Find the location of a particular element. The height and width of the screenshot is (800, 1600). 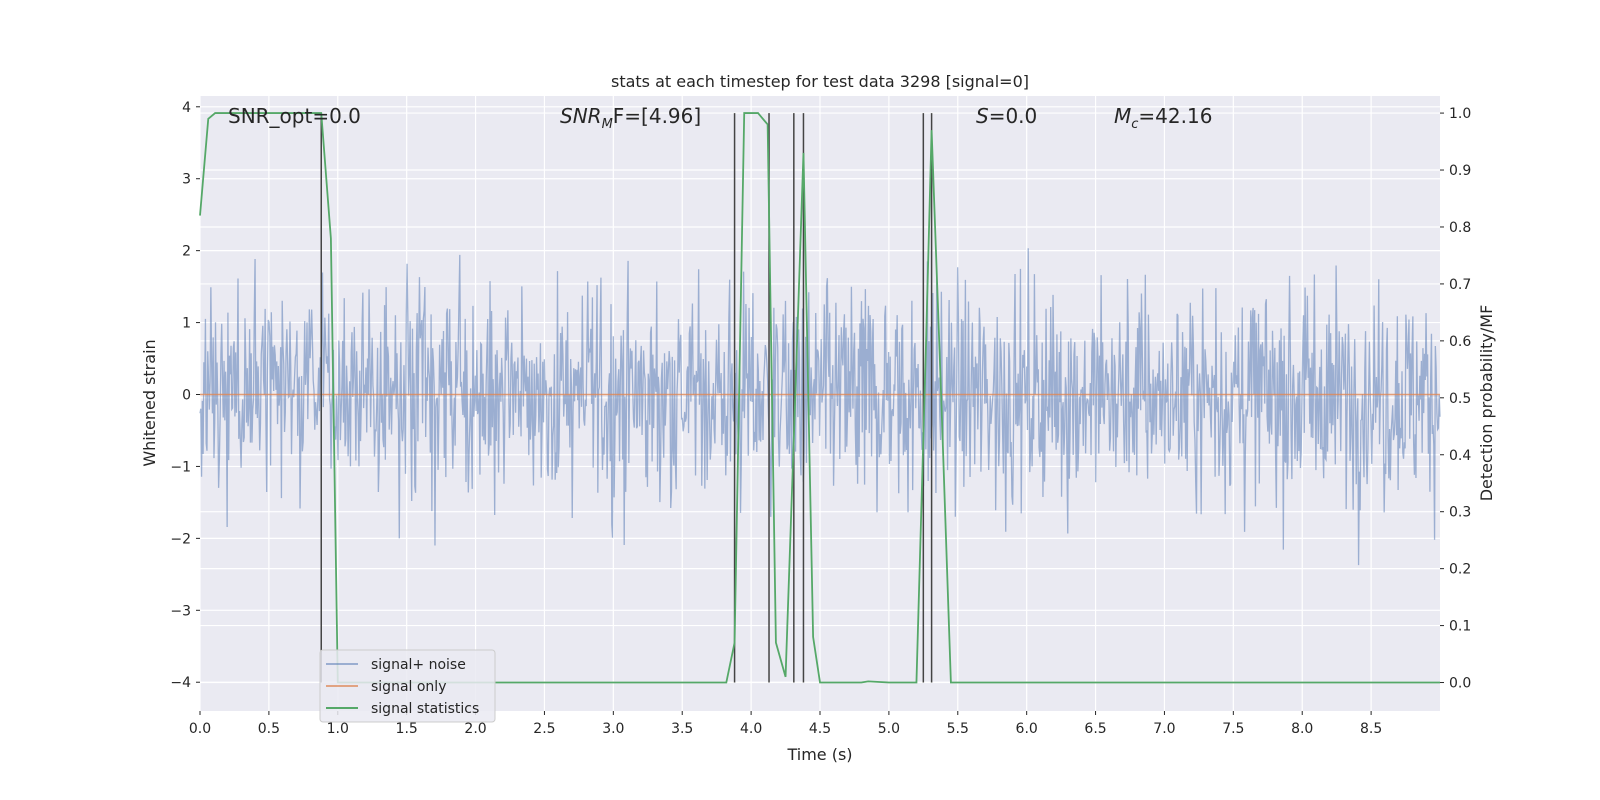

legend-label-signal-statistics: signal statistics is located at coordinates (425, 709).